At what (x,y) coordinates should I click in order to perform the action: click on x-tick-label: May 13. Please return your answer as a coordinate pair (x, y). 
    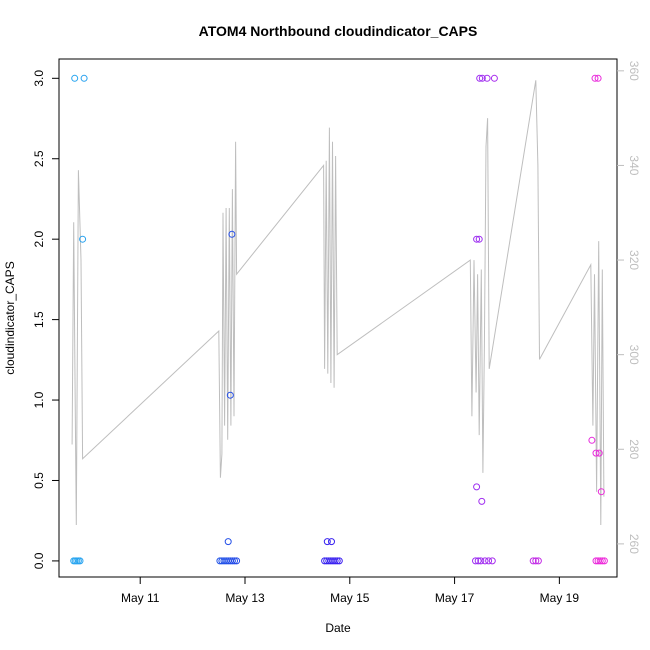
    Looking at the image, I should click on (245, 598).